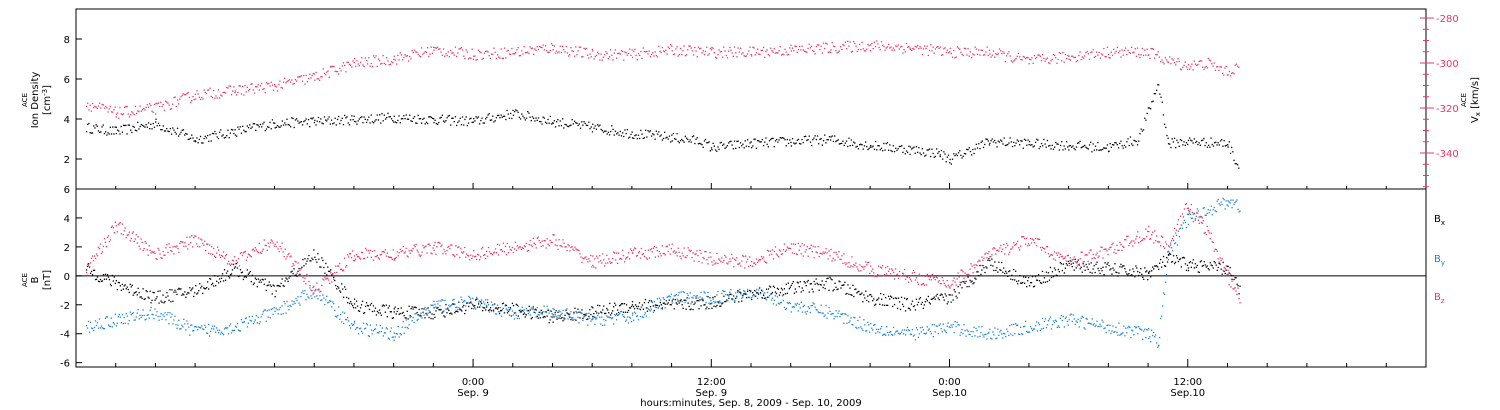  What do you see at coordinates (67, 160) in the screenshot?
I see `top-left-tick-label: 2` at bounding box center [67, 160].